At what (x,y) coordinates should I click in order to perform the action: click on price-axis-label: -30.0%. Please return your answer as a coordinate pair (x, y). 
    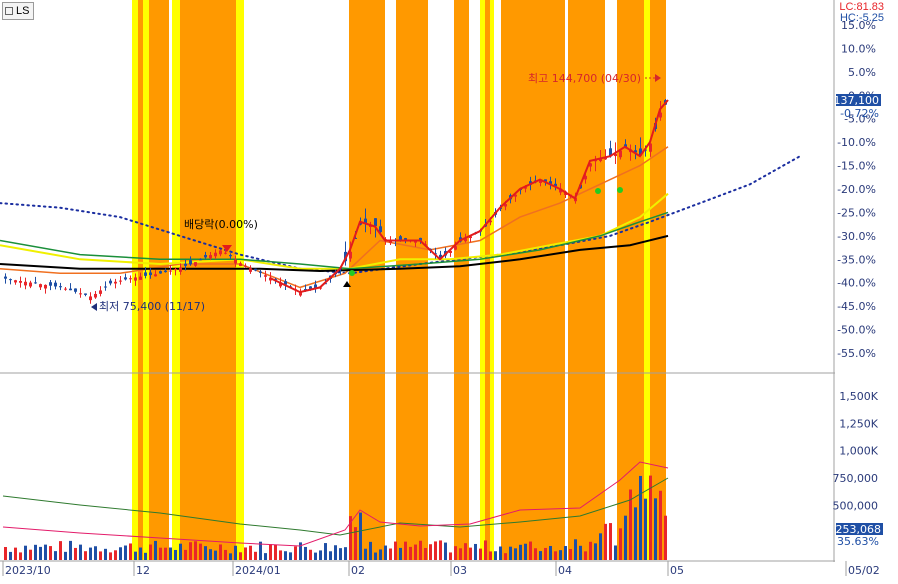
    Looking at the image, I should click on (856, 236).